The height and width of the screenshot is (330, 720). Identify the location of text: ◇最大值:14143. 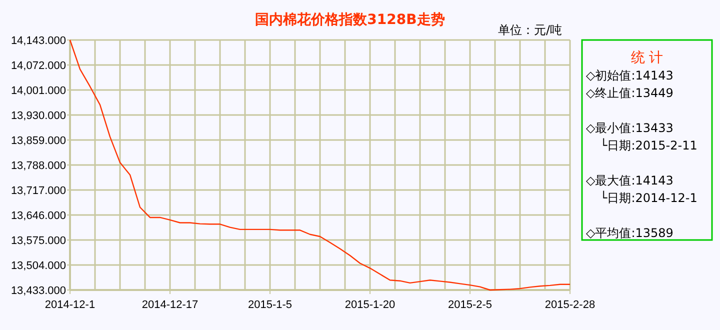
(630, 181).